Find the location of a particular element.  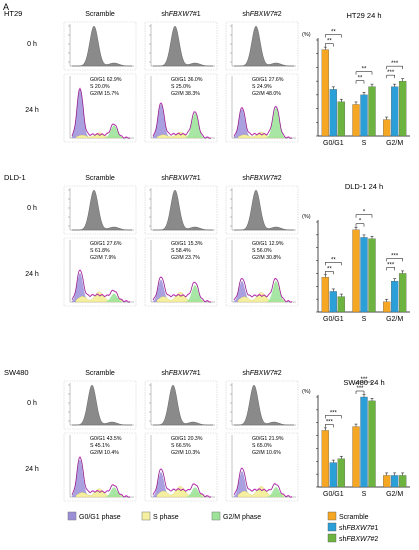

stat-s: S 65.0% is located at coordinates (262, 446).